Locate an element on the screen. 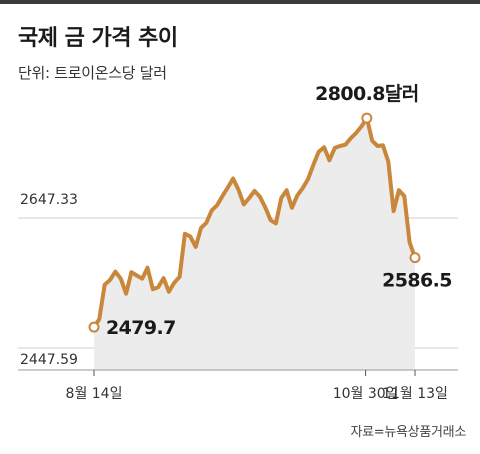 Image resolution: width=480 pixels, height=454 pixels. data-label: 2800.8달러 is located at coordinates (366, 94).